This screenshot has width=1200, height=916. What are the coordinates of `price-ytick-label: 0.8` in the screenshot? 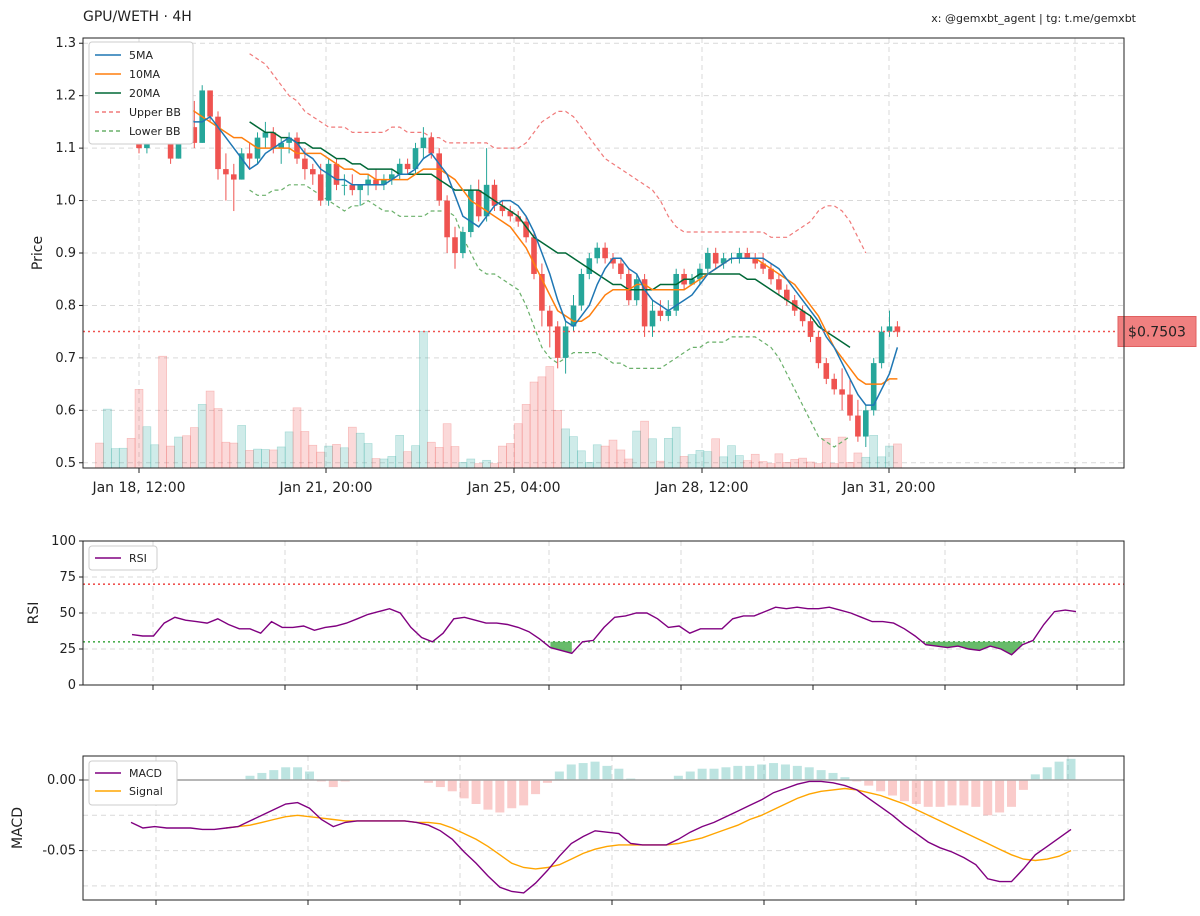 It's located at (65, 305).